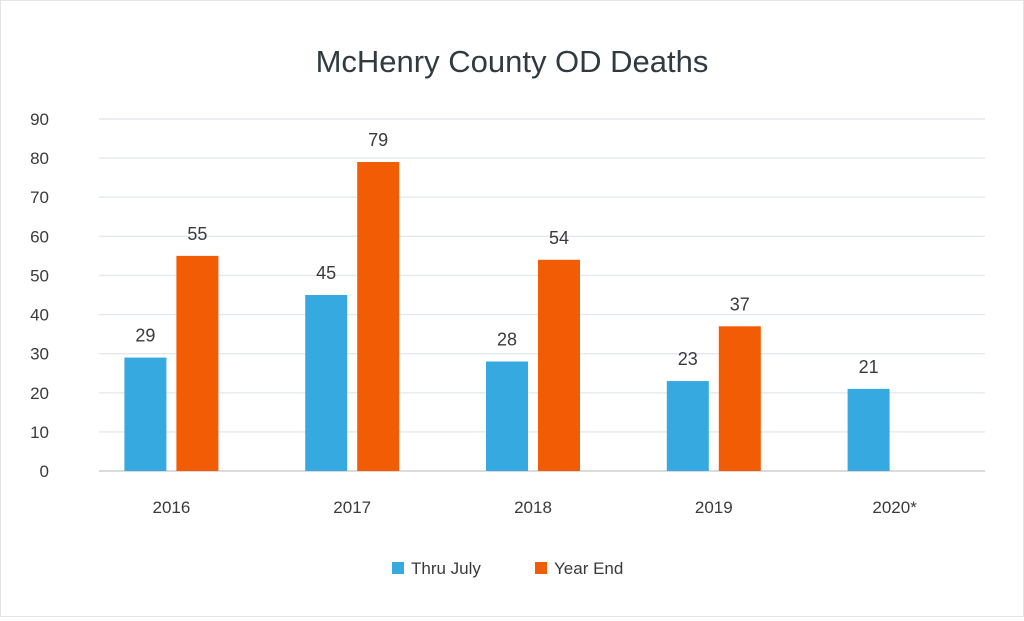 This screenshot has height=621, width=1024. Describe the element at coordinates (39, 432) in the screenshot. I see `y-tick-label: 10` at that location.